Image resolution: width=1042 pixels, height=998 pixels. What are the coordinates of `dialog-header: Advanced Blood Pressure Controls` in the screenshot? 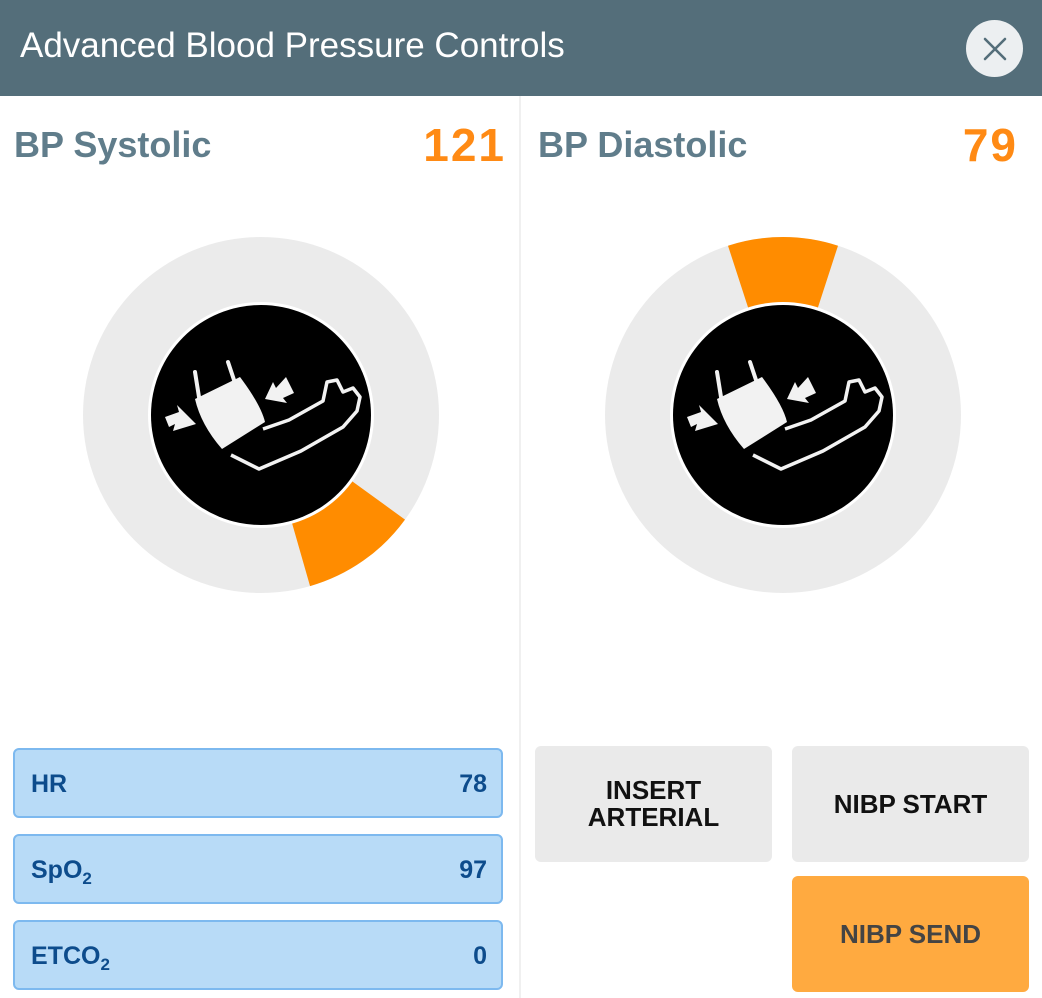 It's located at (521, 48).